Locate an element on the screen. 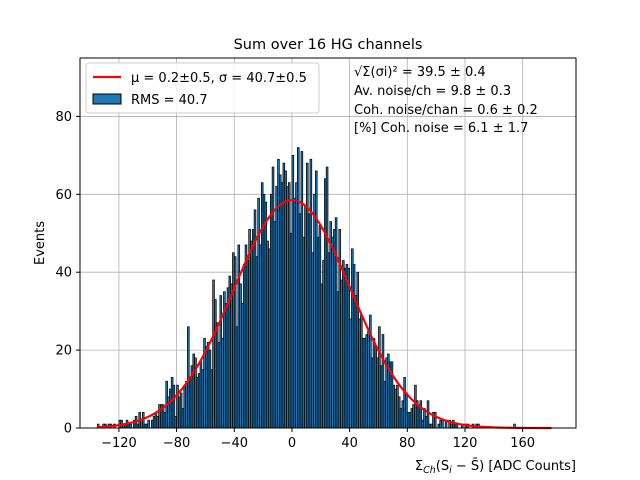 This screenshot has height=480, width=640. x-axis-label-body: (S is located at coordinates (442, 466).